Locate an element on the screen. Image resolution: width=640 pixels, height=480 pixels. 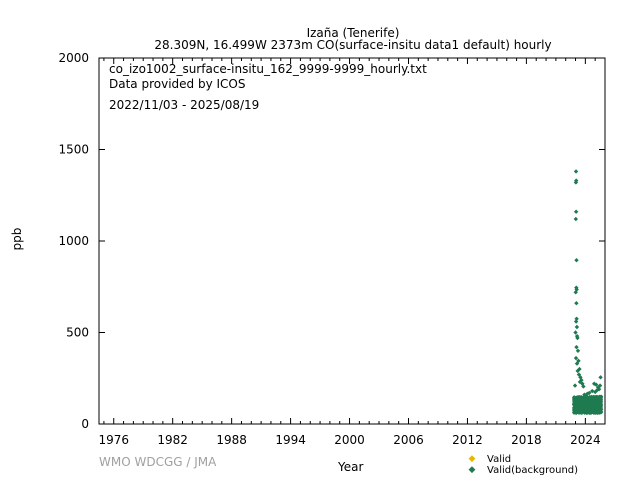
y-tick-label: 0 is located at coordinates (85, 424).